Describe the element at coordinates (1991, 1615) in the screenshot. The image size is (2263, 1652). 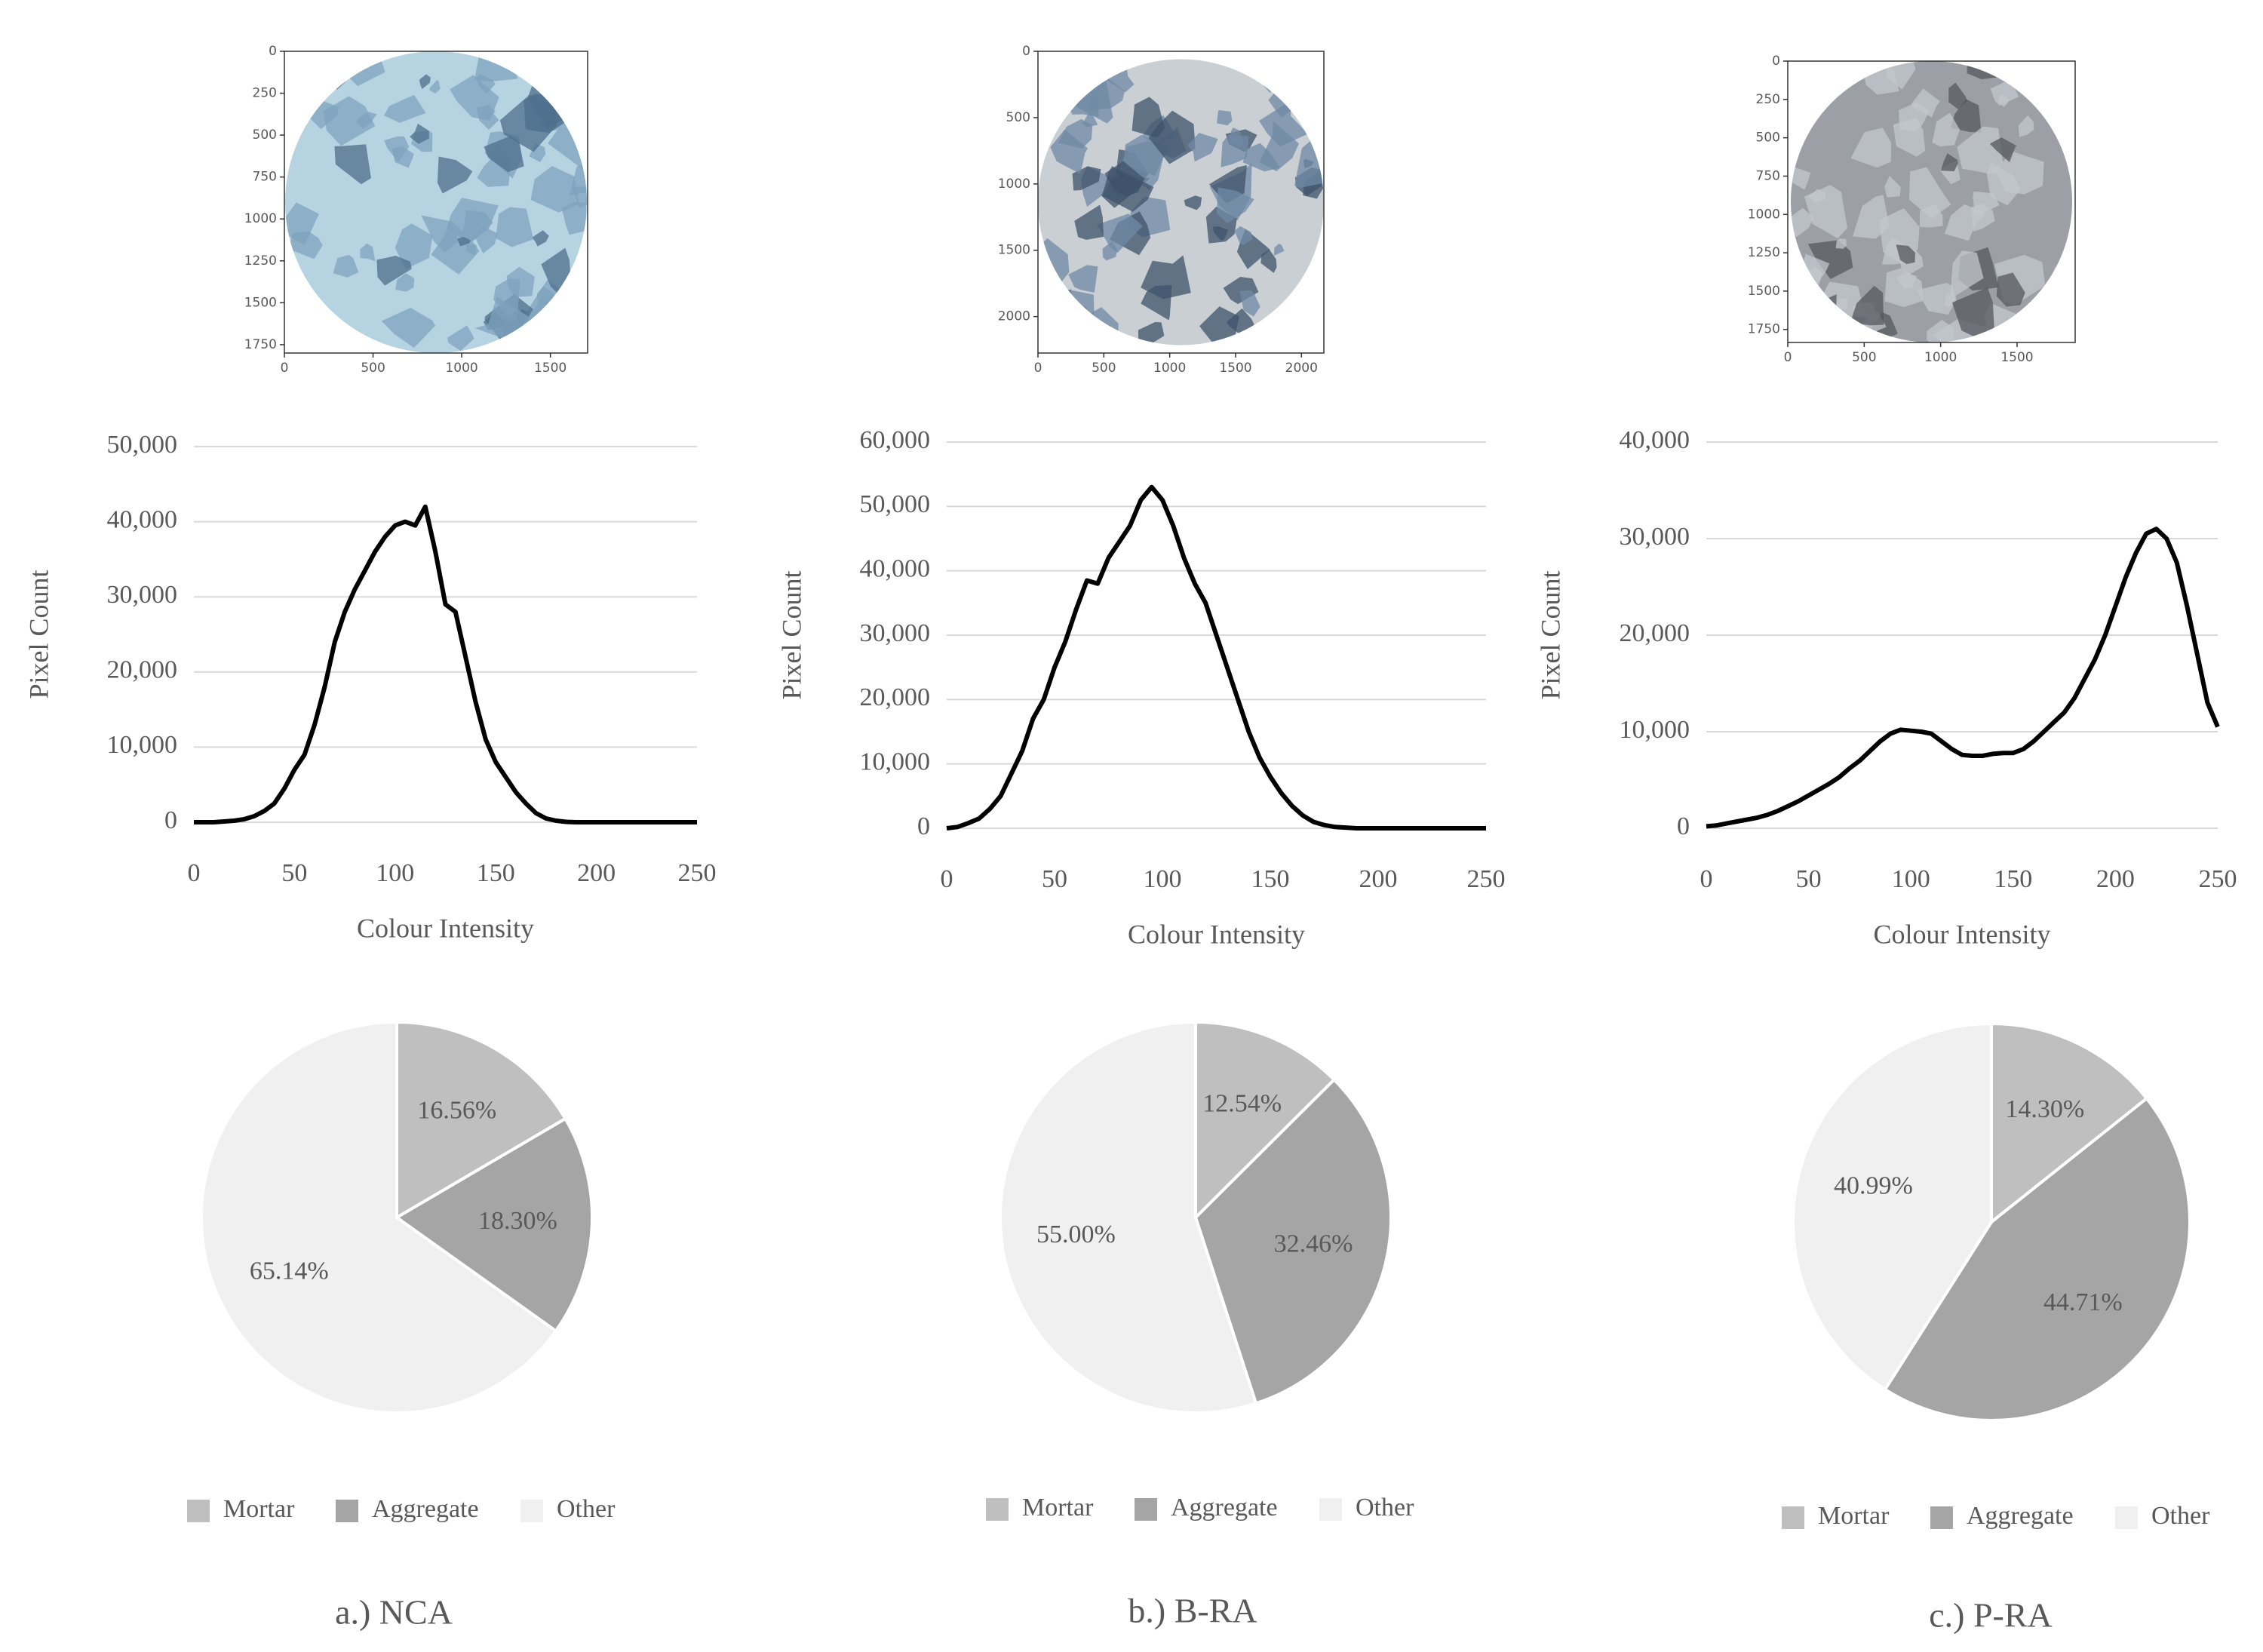
I see `caption: c.) P-RA` at that location.